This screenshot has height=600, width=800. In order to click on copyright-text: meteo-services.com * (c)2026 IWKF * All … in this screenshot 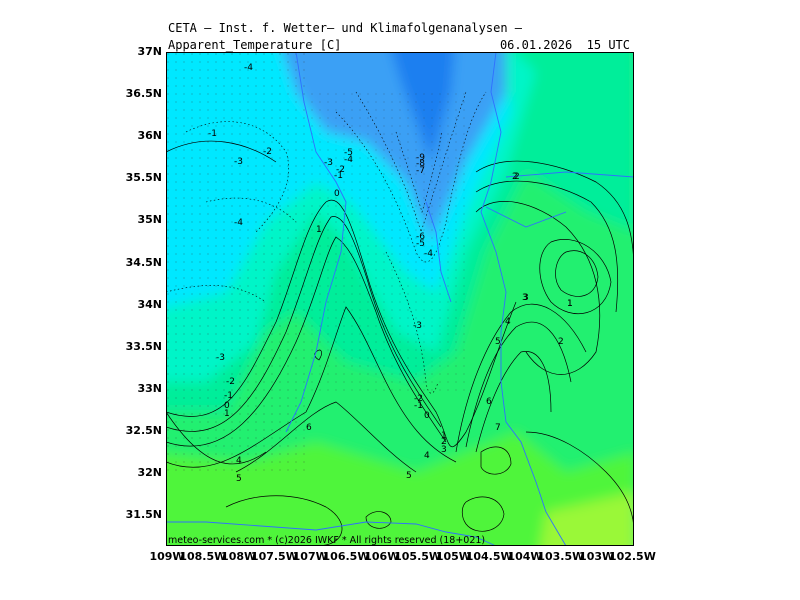, I will do `click(326, 540)`.